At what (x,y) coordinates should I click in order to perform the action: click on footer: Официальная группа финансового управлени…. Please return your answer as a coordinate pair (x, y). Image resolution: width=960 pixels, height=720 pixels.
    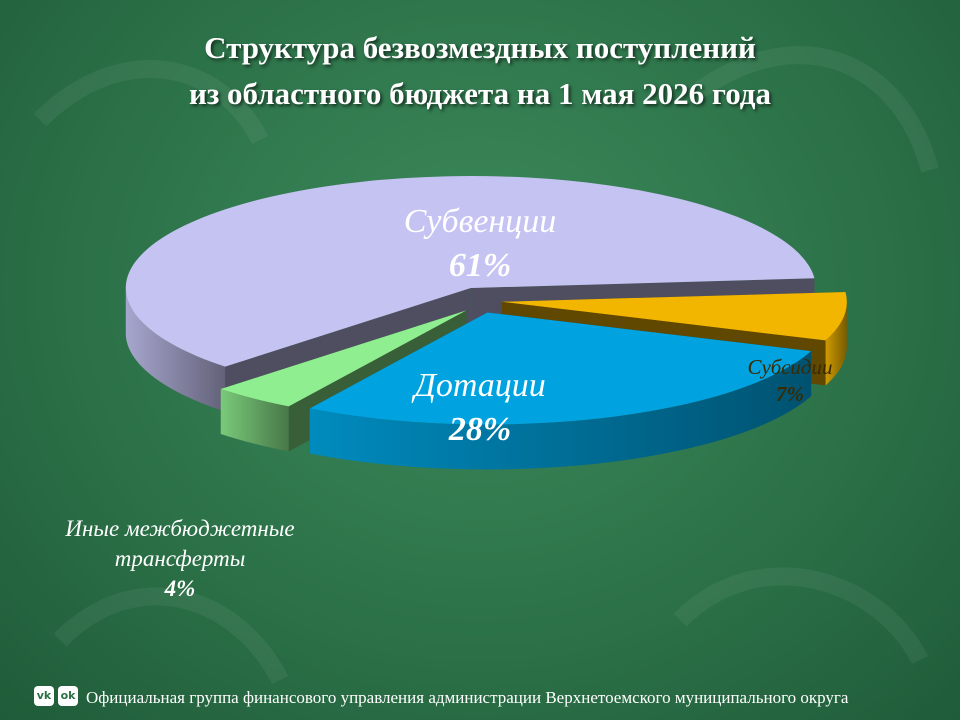
    Looking at the image, I should click on (467, 697).